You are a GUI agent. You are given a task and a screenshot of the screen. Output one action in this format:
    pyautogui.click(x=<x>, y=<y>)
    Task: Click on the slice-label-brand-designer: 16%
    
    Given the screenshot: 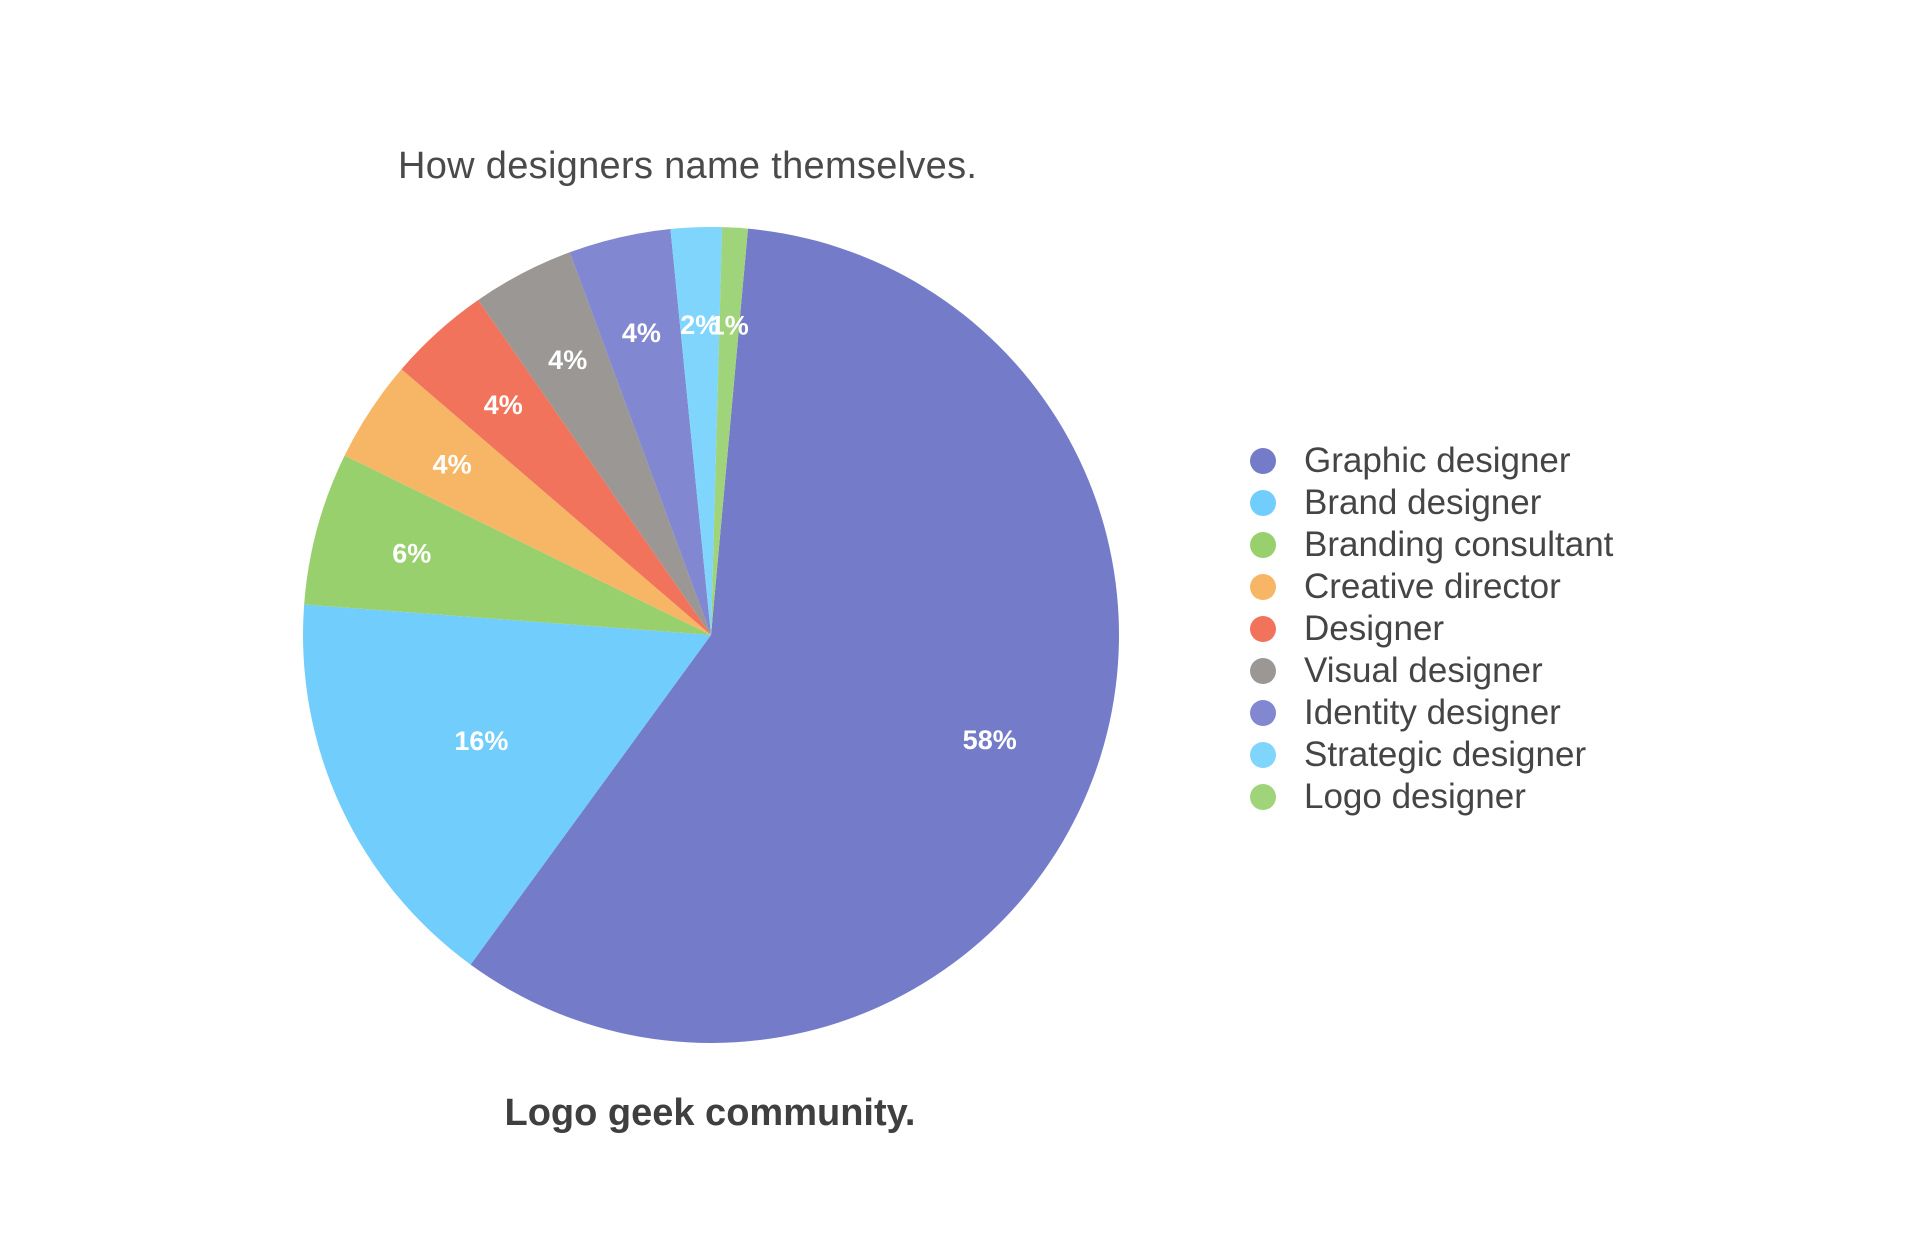 What is the action you would take?
    pyautogui.click(x=481, y=741)
    